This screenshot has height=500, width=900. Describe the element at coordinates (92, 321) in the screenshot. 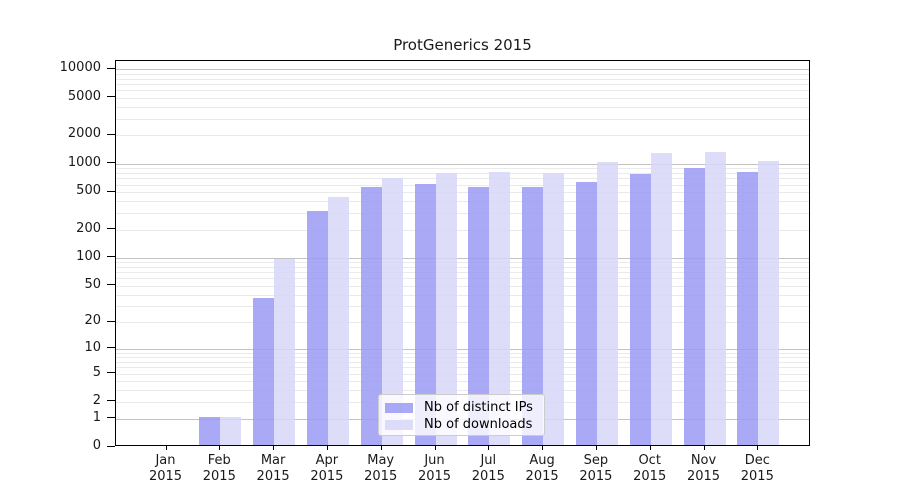

I see `y-tick-label: 20` at that location.